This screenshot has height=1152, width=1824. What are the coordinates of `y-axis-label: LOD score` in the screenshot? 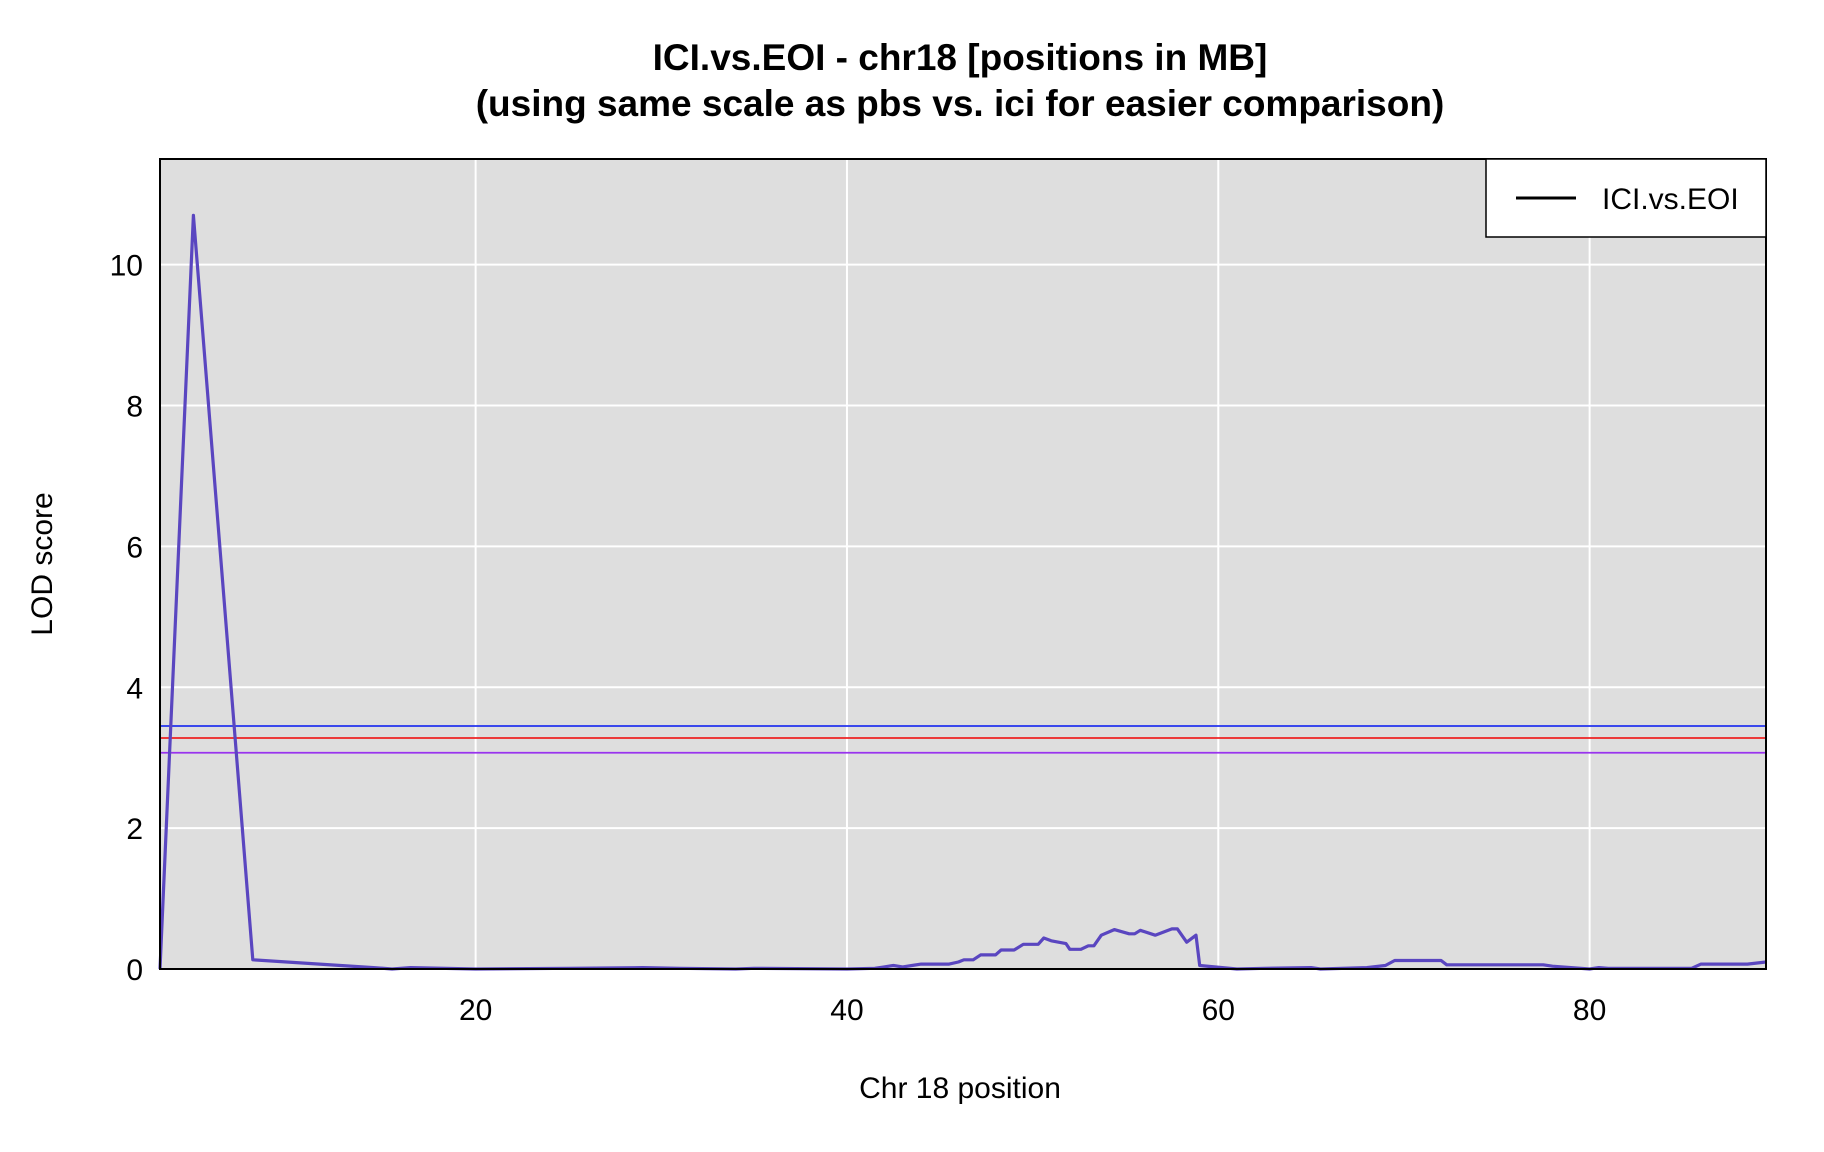 It's located at (42, 563).